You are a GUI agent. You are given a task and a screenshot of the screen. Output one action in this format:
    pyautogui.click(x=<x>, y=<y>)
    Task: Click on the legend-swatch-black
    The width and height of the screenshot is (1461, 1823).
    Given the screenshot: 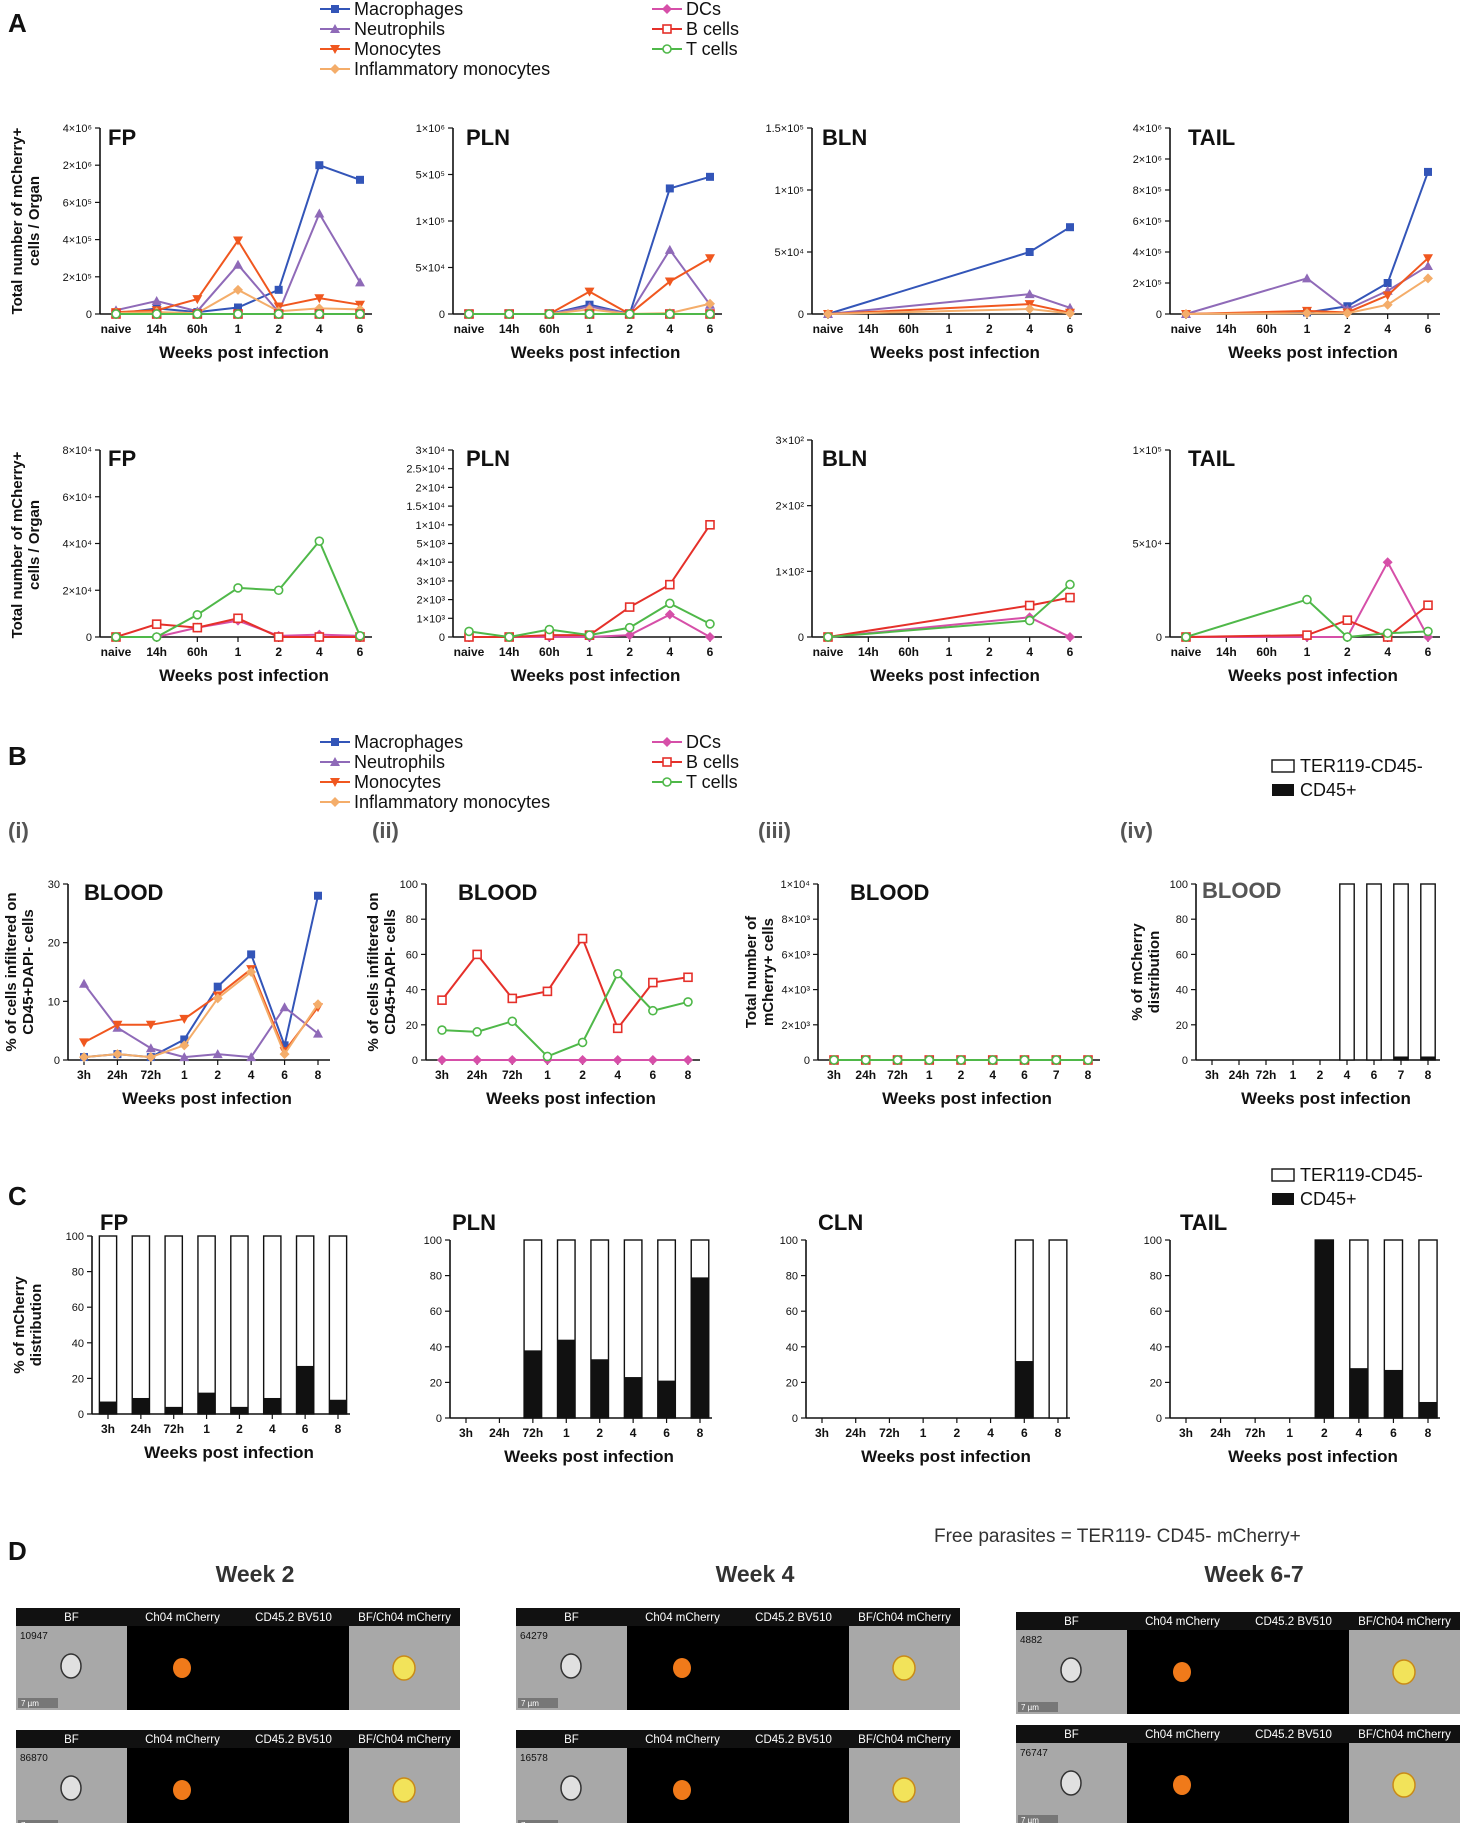 What is the action you would take?
    pyautogui.click(x=1283, y=1199)
    